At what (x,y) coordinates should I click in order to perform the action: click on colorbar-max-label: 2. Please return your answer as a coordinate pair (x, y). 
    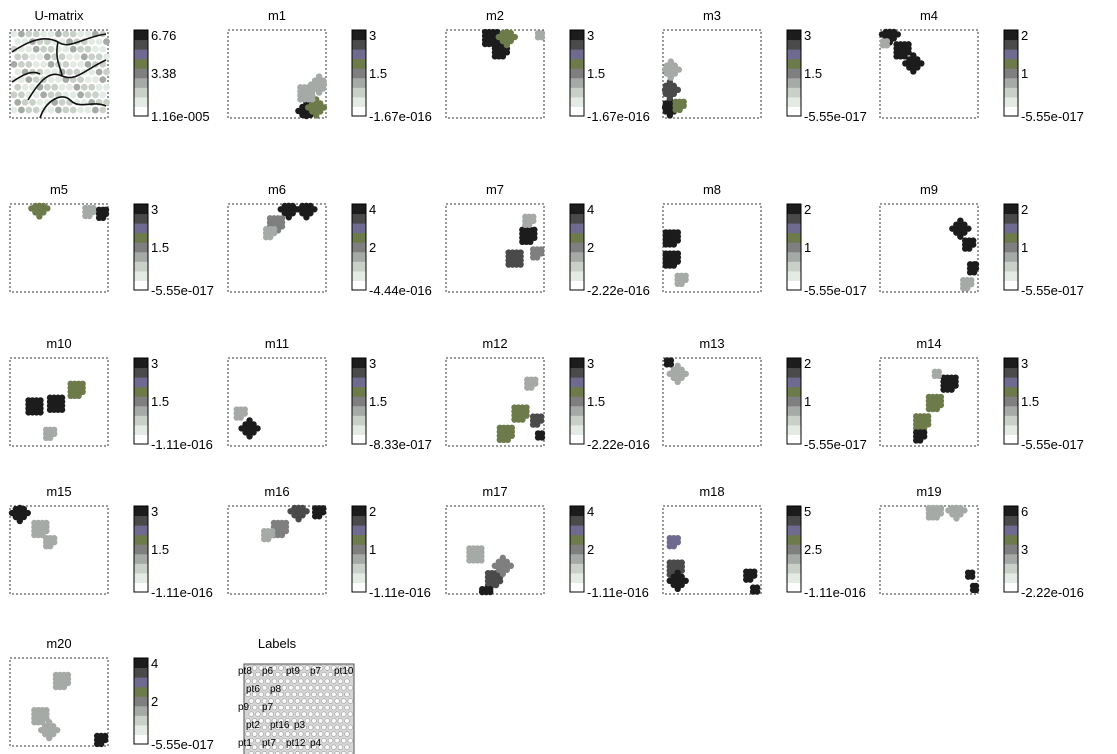
    Looking at the image, I should click on (807, 209).